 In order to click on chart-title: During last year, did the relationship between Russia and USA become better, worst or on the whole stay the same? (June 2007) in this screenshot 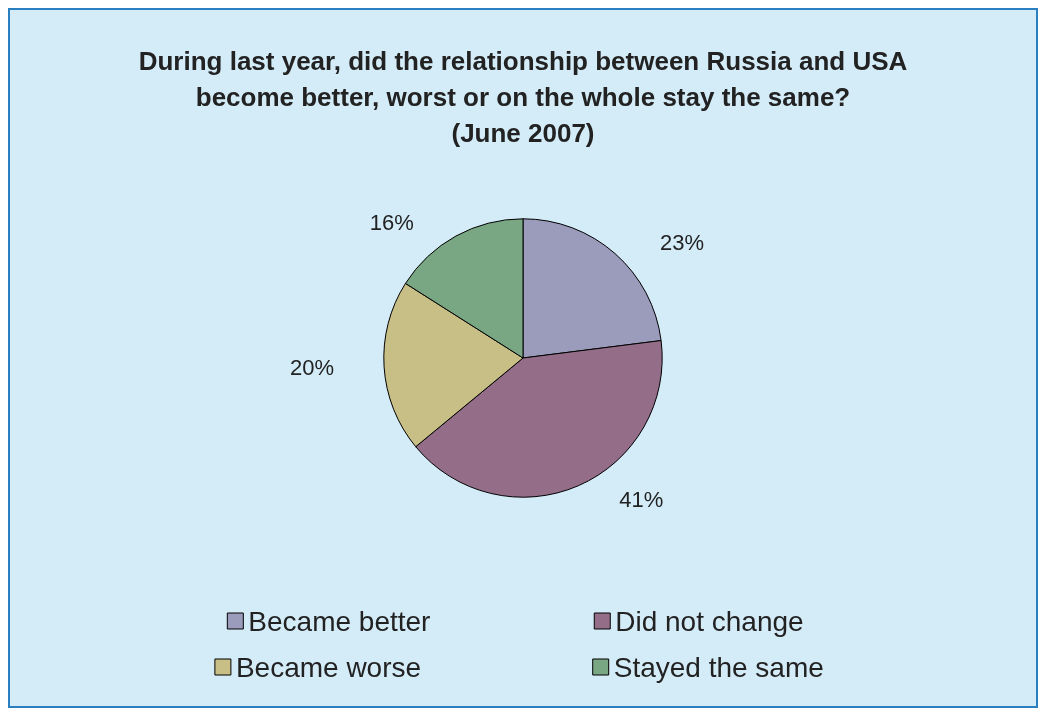, I will do `click(523, 97)`.